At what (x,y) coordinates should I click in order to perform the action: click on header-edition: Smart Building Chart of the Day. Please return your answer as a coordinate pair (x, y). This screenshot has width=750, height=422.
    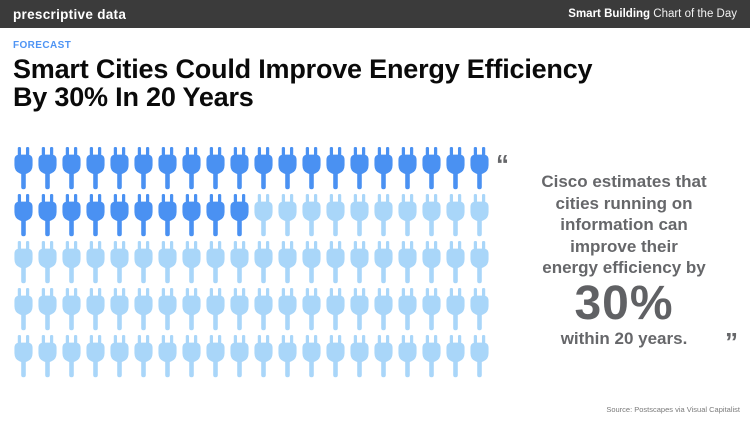
    Looking at the image, I should click on (652, 14).